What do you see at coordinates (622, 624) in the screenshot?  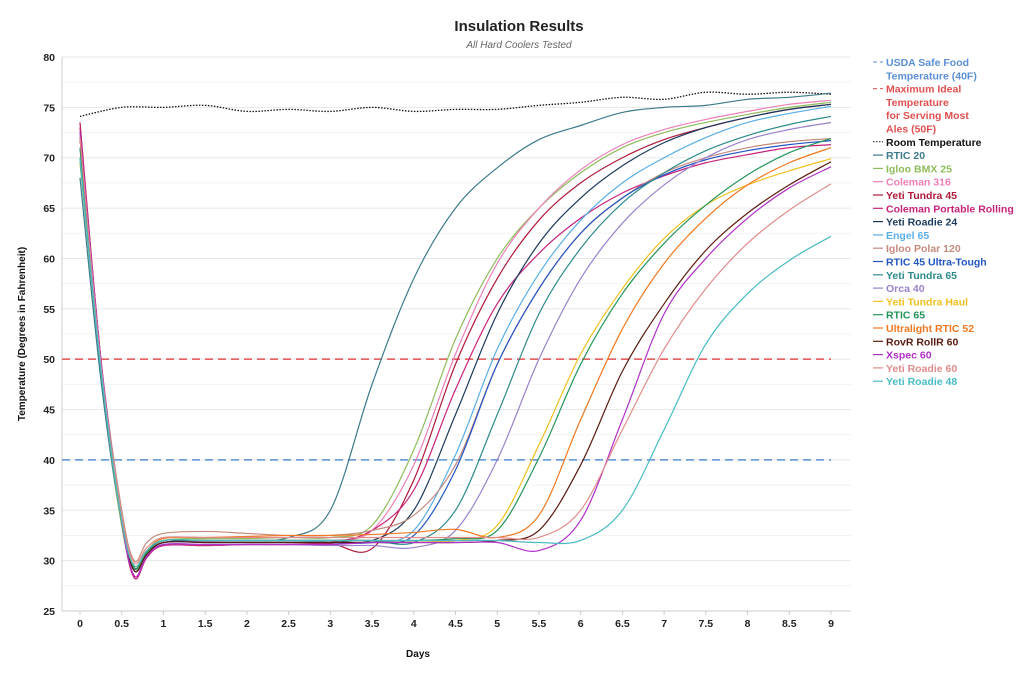 I see `x-tick-label: 6.5` at bounding box center [622, 624].